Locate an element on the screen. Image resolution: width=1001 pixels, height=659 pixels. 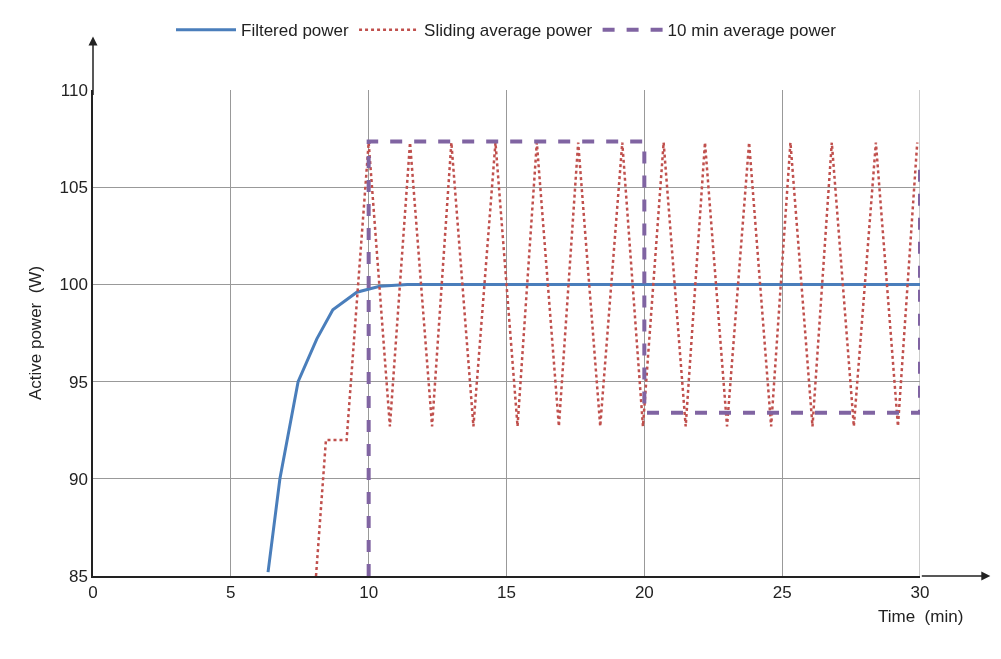
x-tick-label: 15 is located at coordinates (506, 593).